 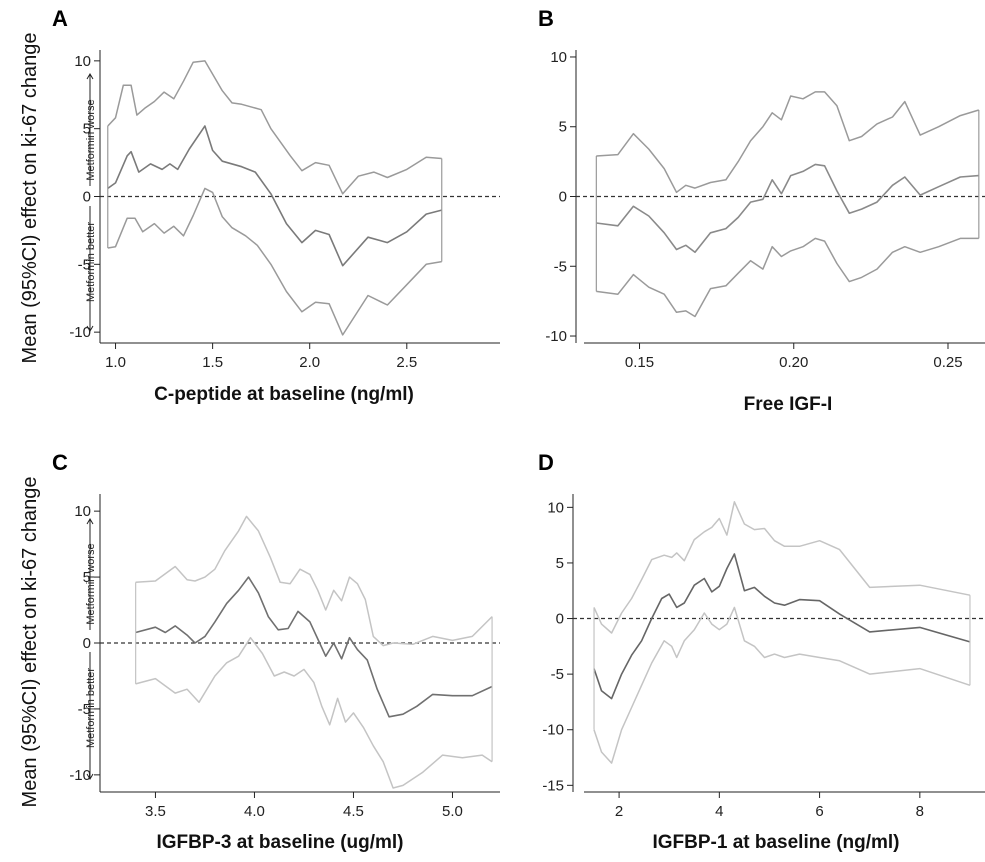 I want to click on annotation-arrows-c, so click(x=90, y=649).